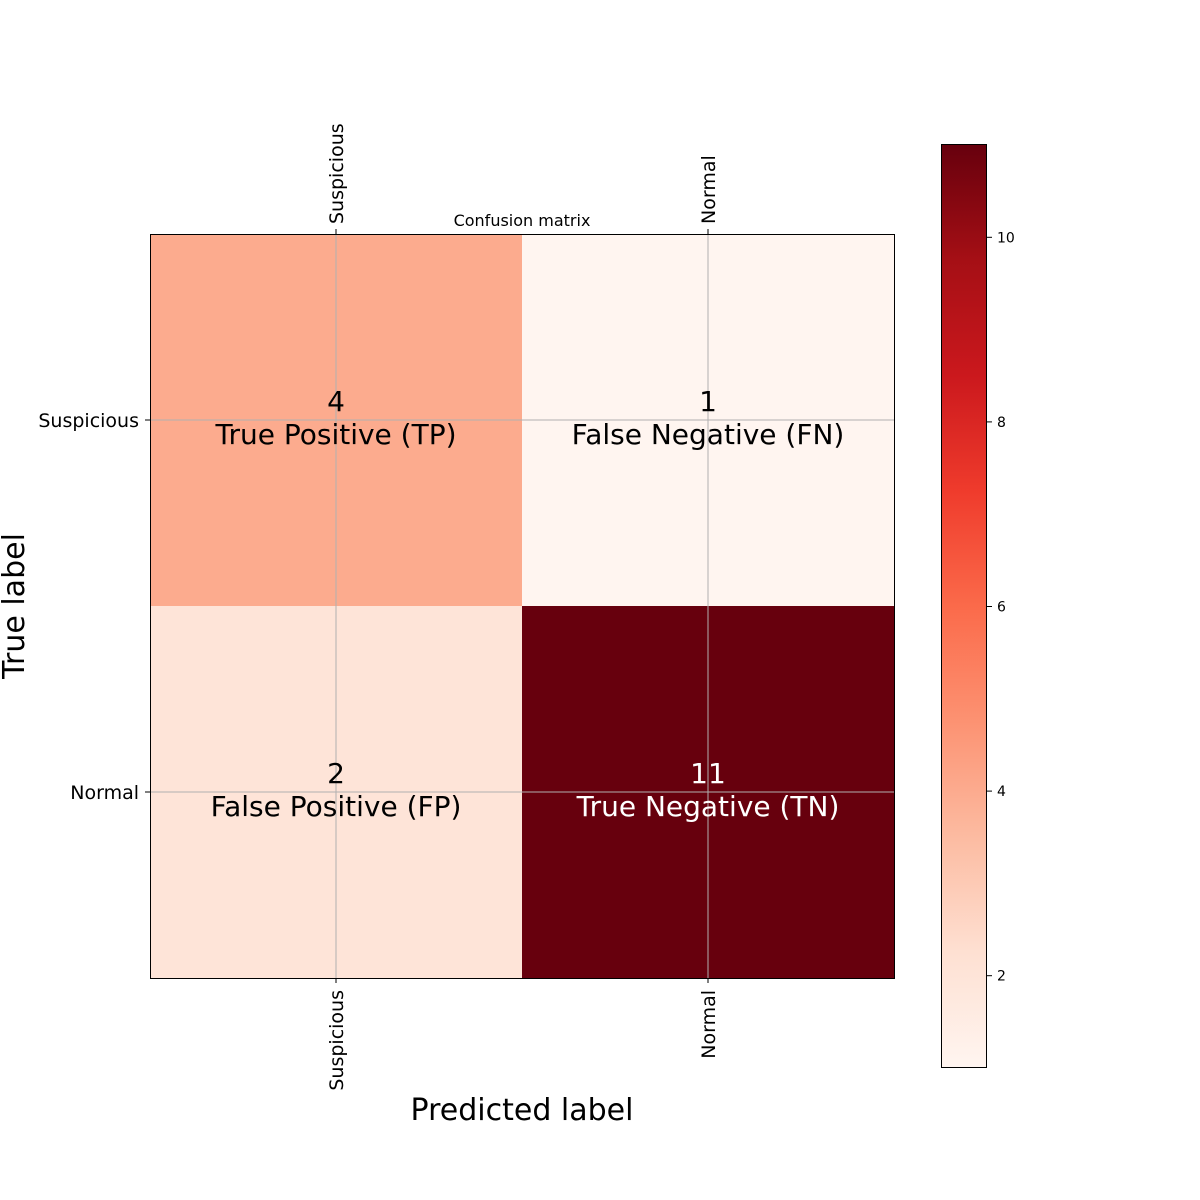  What do you see at coordinates (708, 434) in the screenshot?
I see `cell-label: False Negative (FN)` at bounding box center [708, 434].